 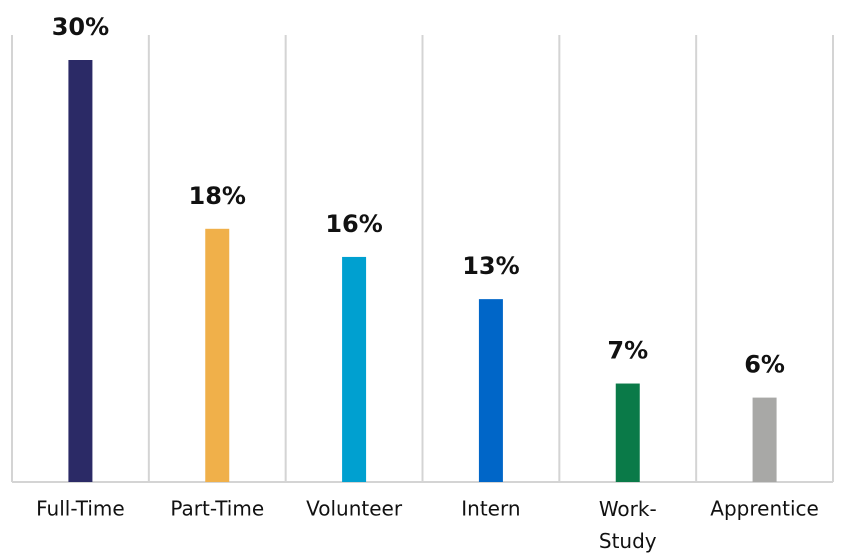 I want to click on x-tick-label: Apprentice, so click(x=764, y=509).